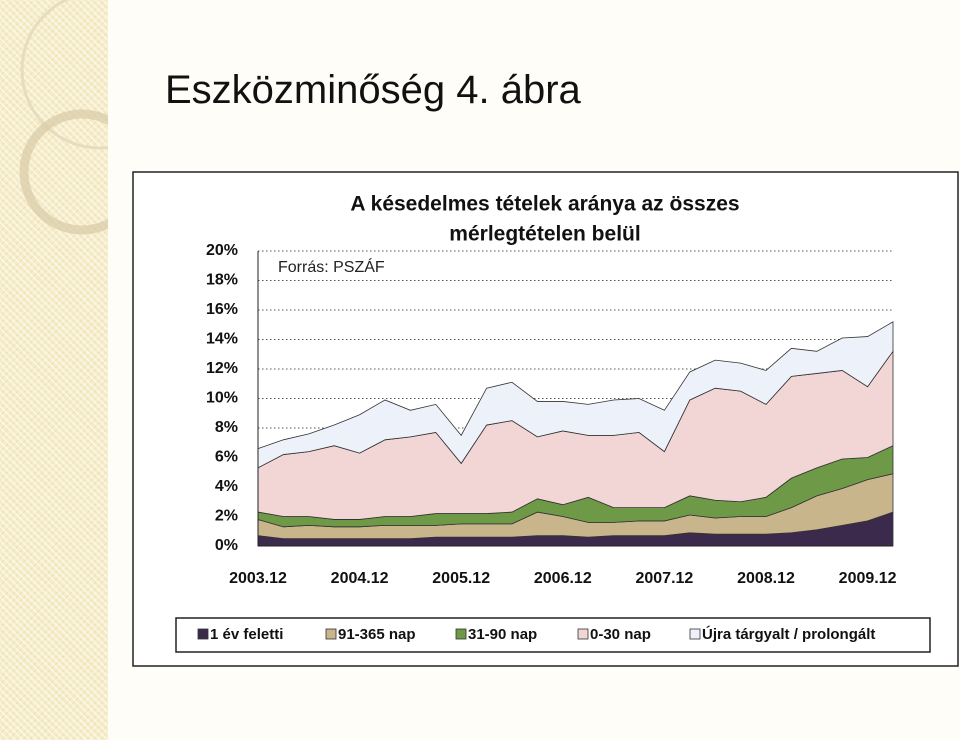 This screenshot has height=740, width=960. What do you see at coordinates (222, 339) in the screenshot?
I see `y-tick-label: 14%` at bounding box center [222, 339].